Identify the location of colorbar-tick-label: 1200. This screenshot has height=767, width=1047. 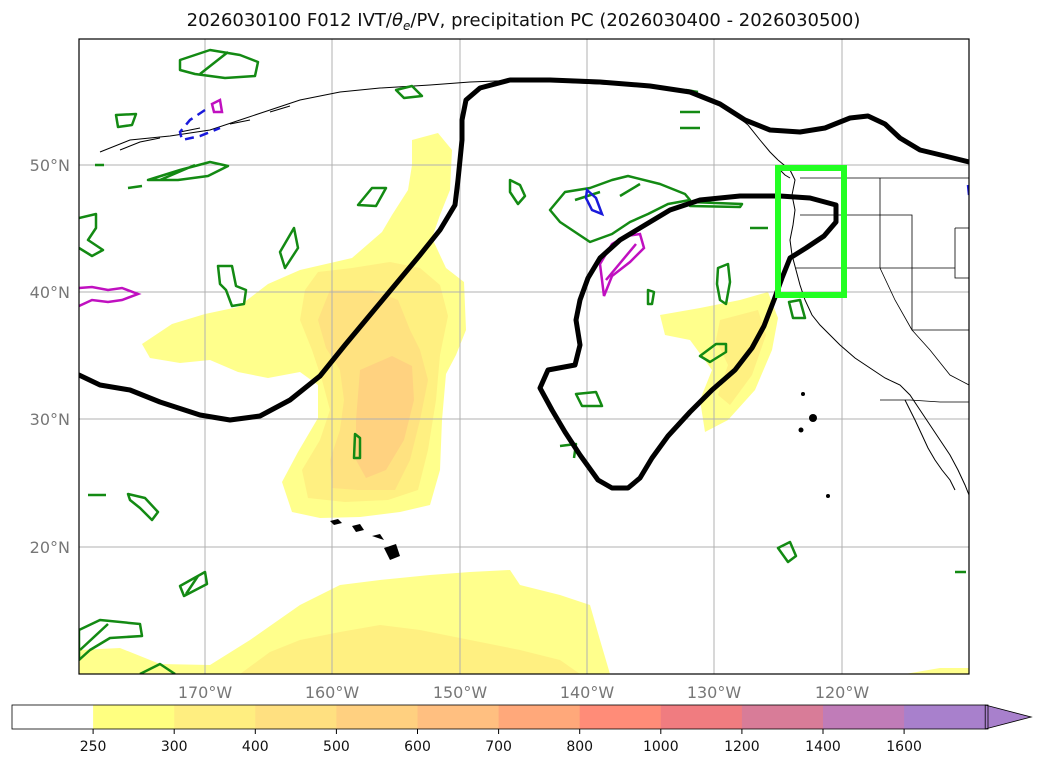
(742, 747).